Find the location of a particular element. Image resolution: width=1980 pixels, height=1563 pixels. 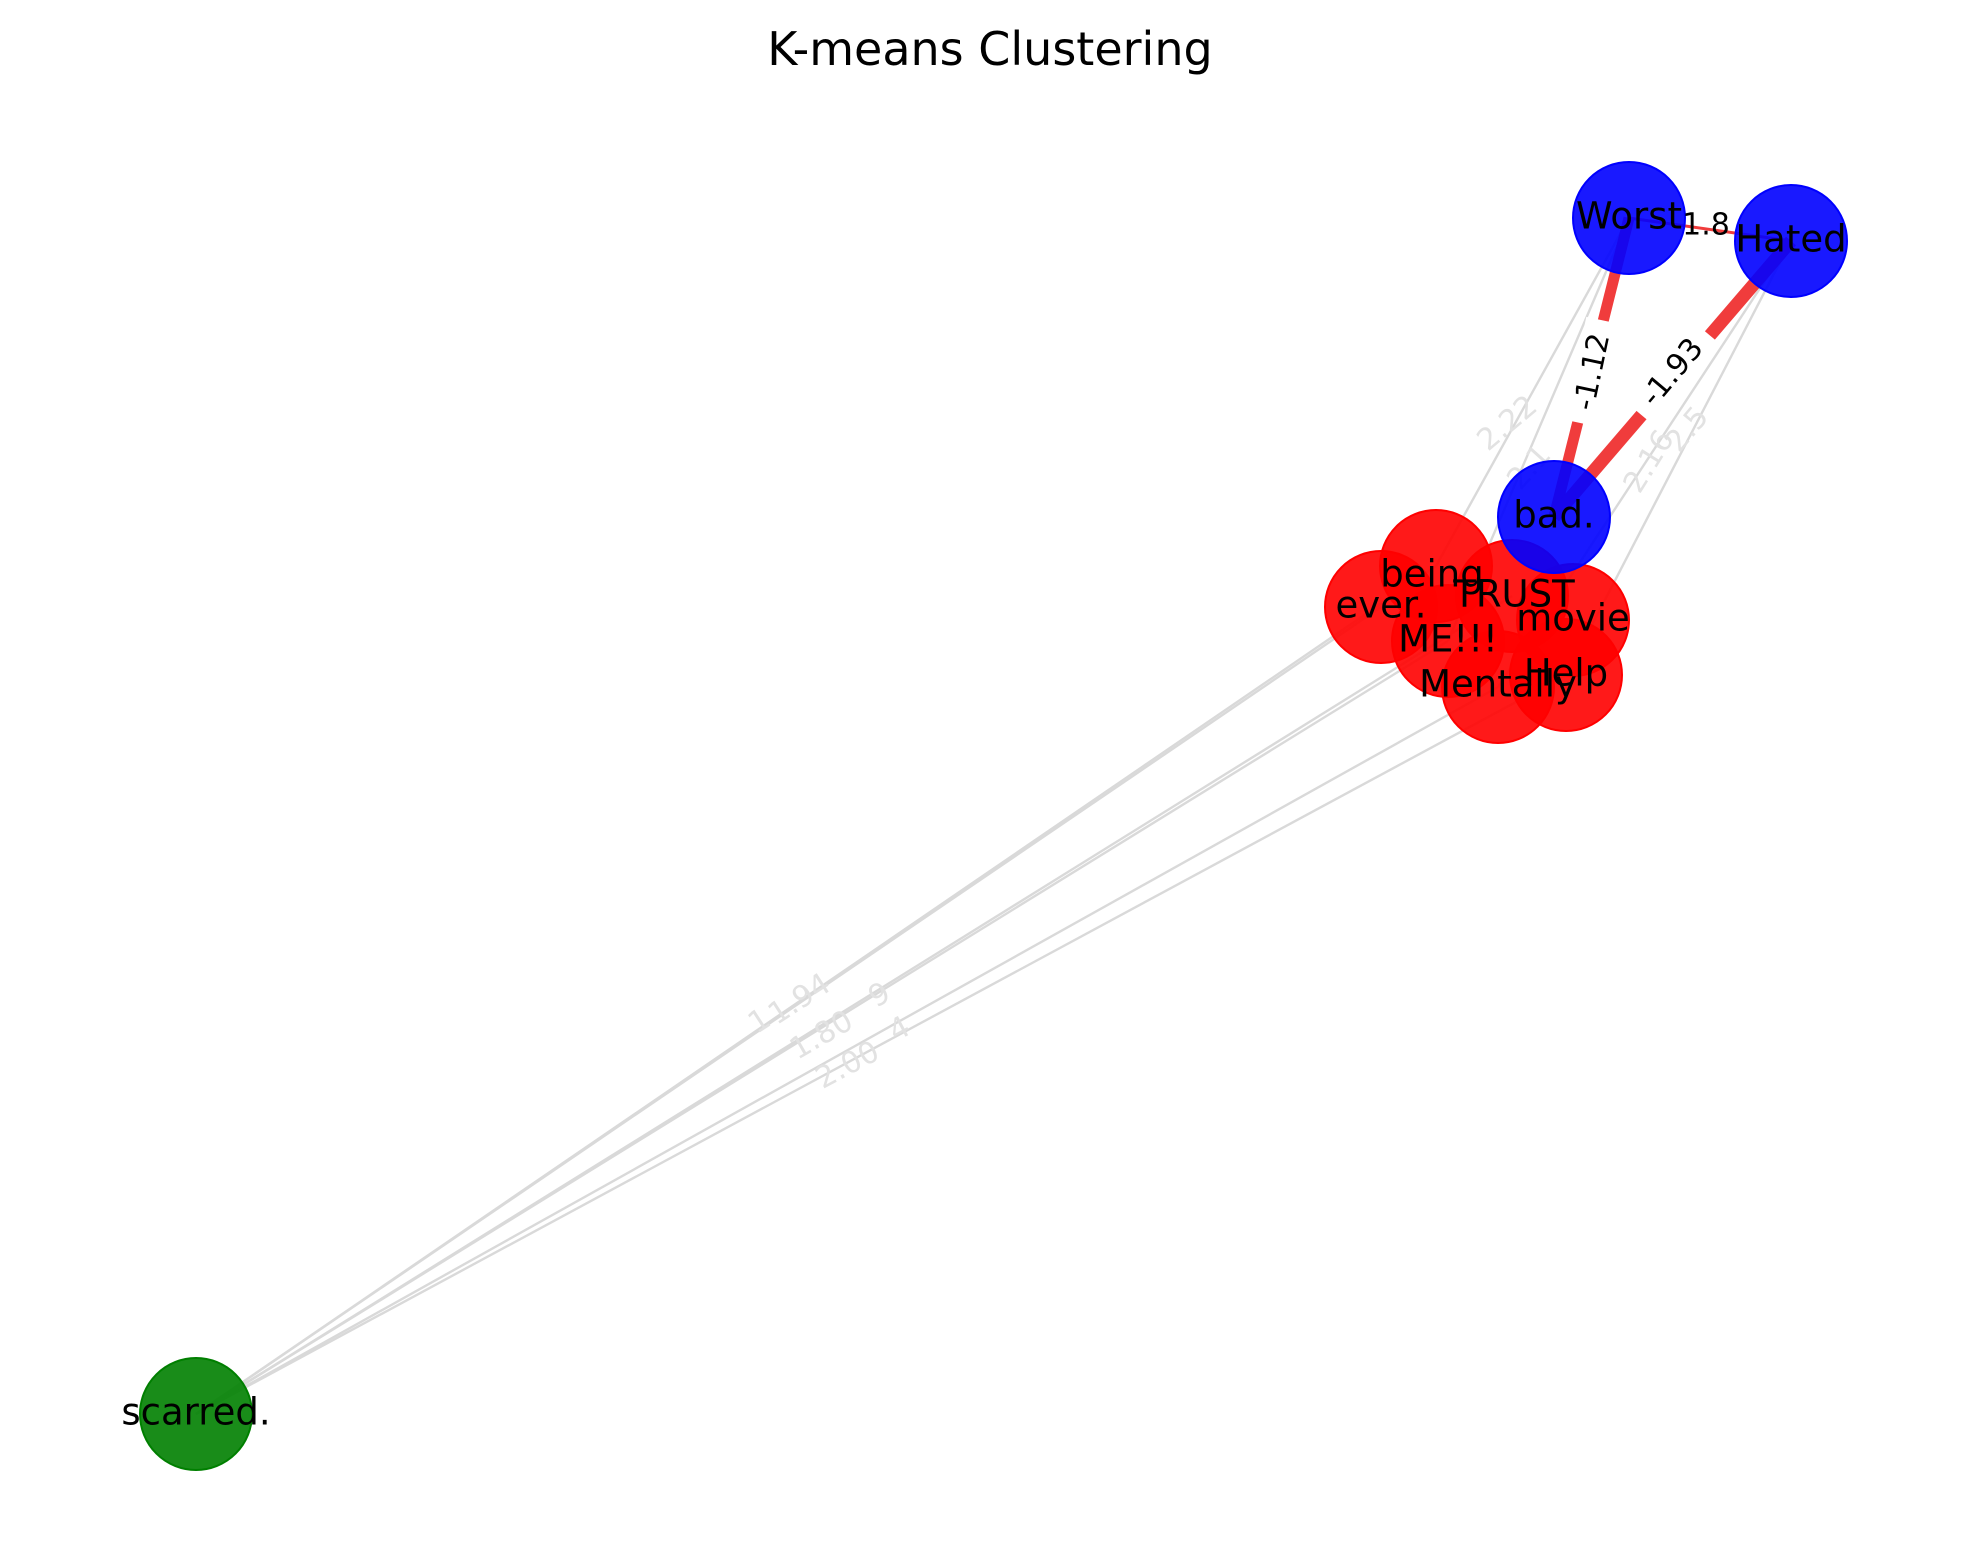

node-label-worst: Worst is located at coordinates (1629, 216).